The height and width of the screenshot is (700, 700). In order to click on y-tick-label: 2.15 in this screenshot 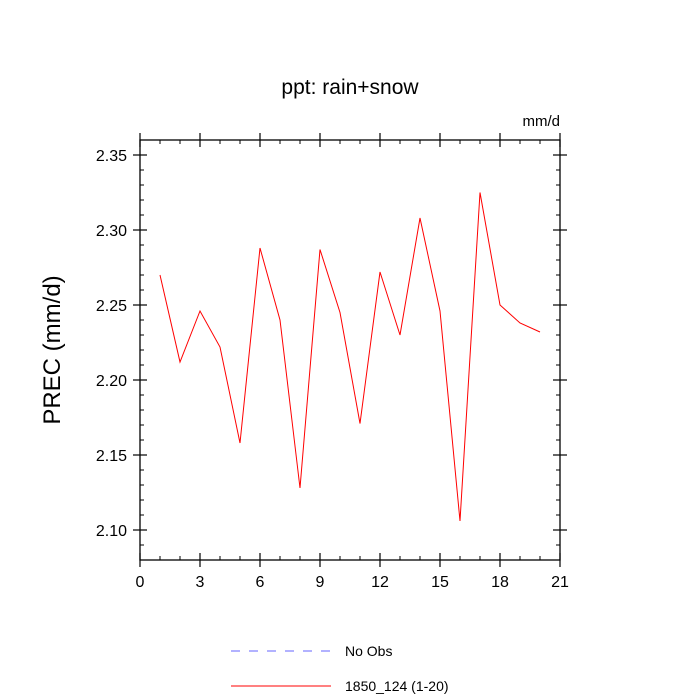, I will do `click(111, 456)`.